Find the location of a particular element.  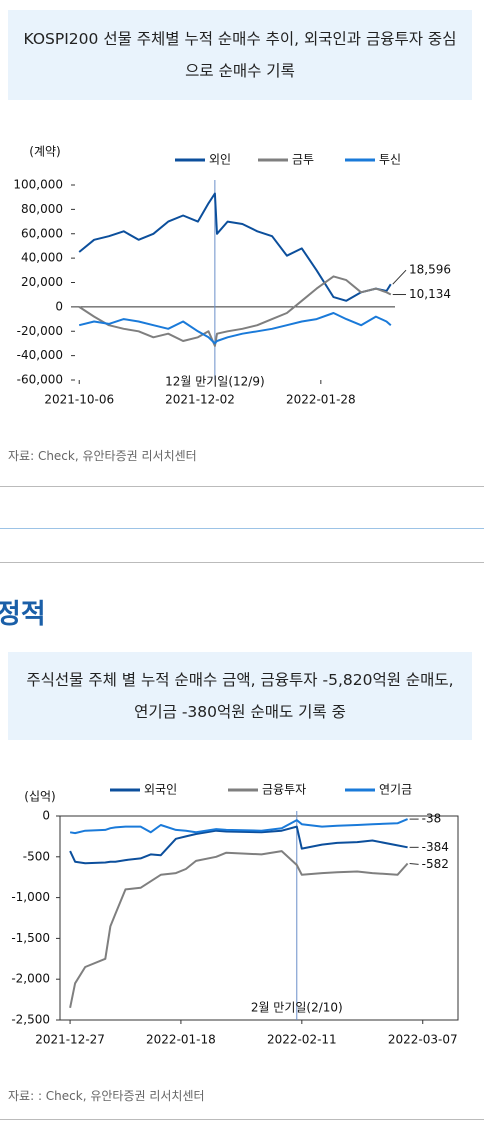

y-tick-label: 60,000 is located at coordinates (42, 233).